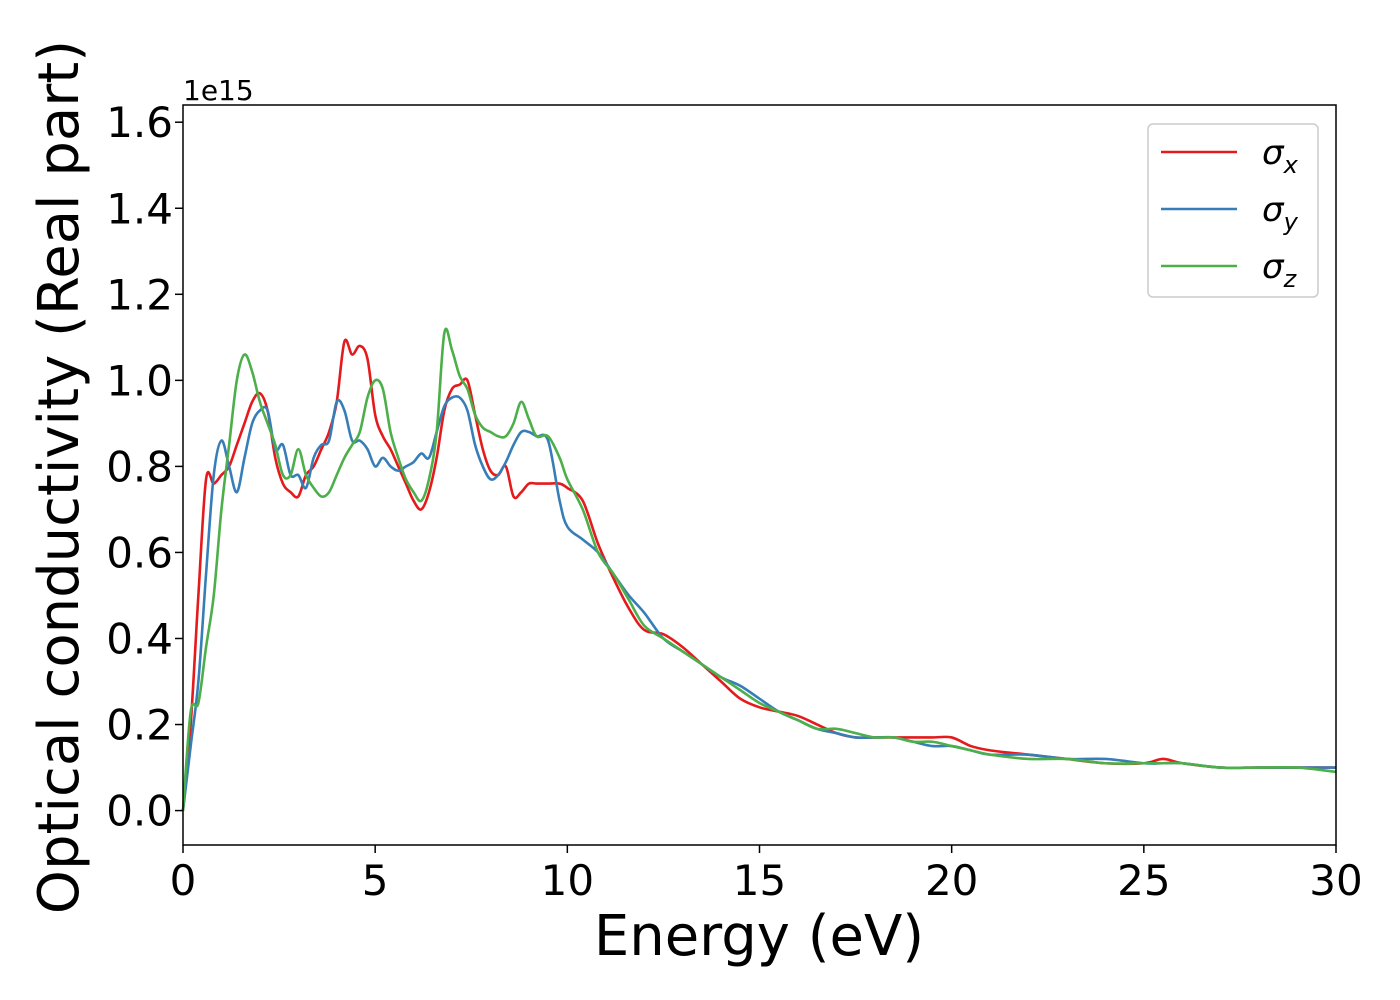 The image size is (1400, 1000). Describe the element at coordinates (139, 122) in the screenshot. I see `y-tick-label: 1.6` at that location.